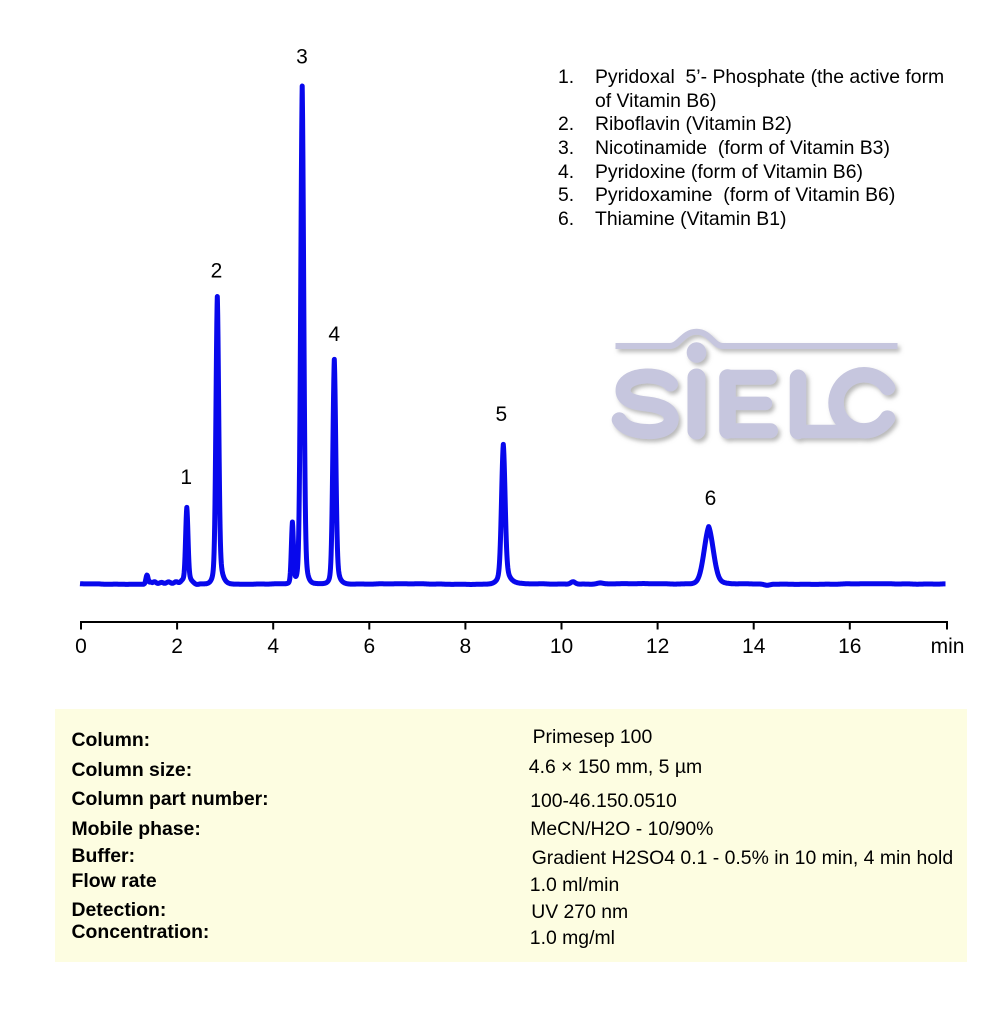 The image size is (1000, 1033). Describe the element at coordinates (657, 646) in the screenshot. I see `svg-text: 12` at that location.